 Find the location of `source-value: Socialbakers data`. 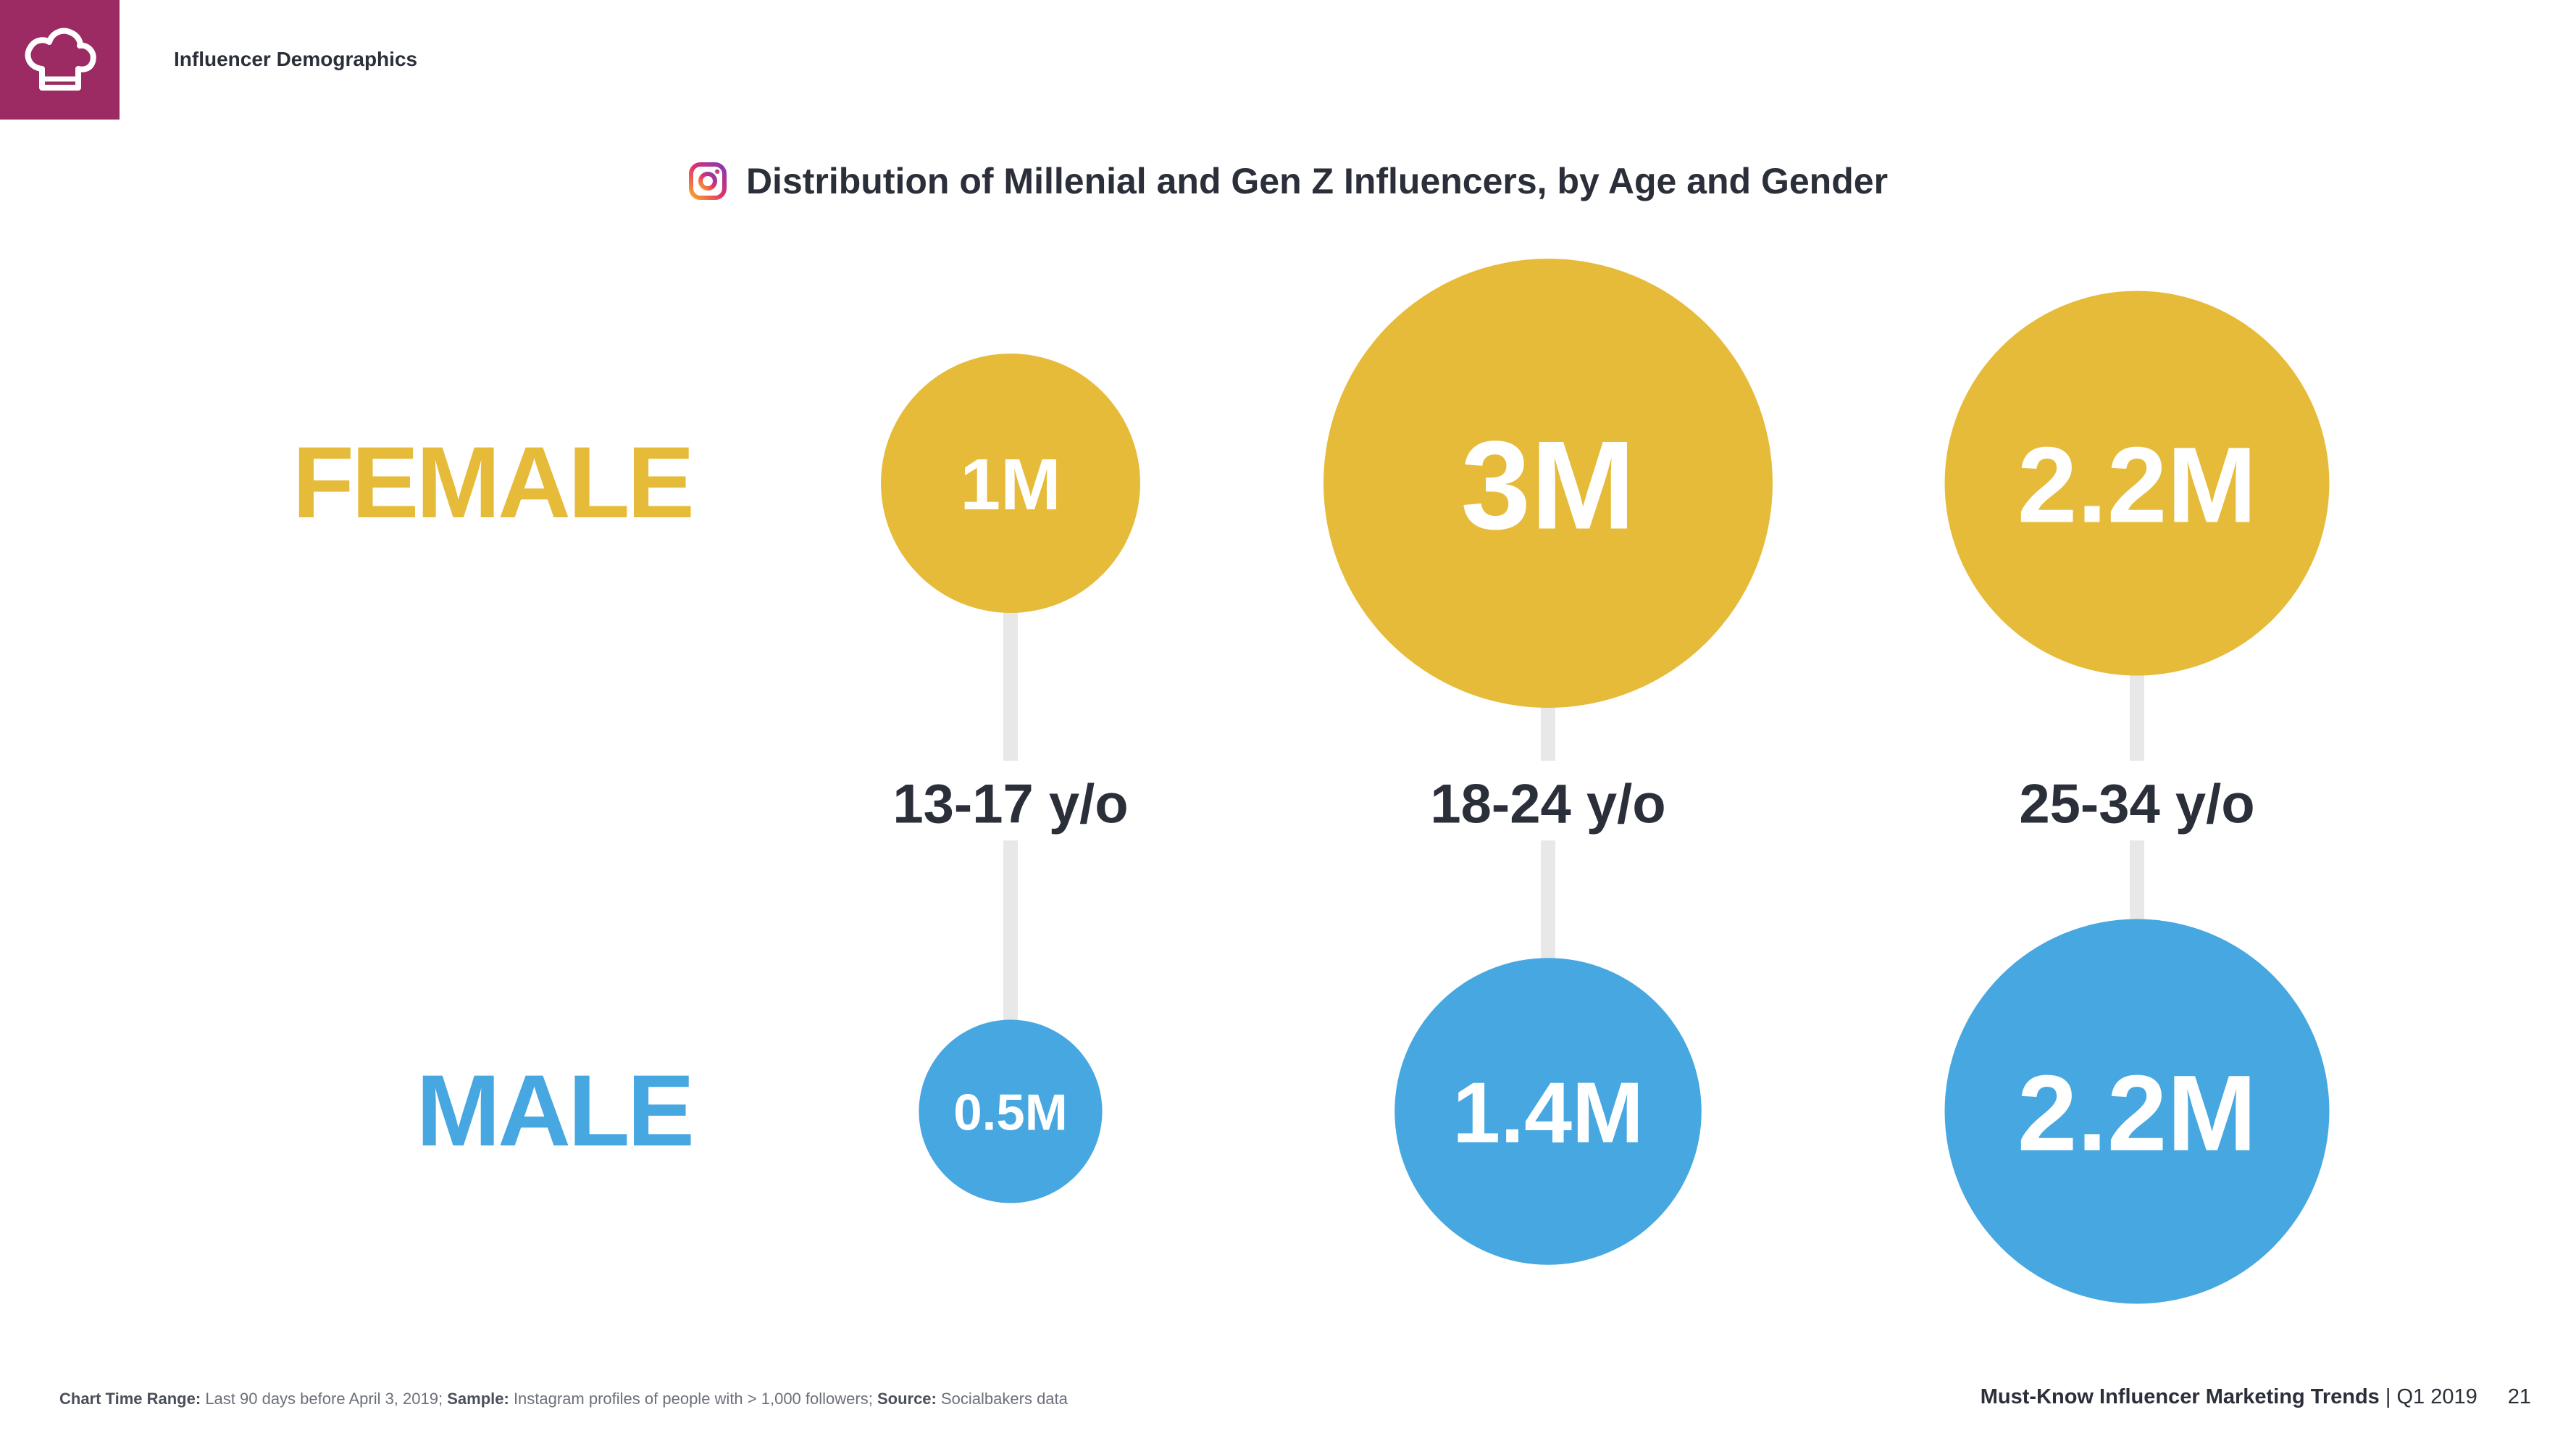

source-value: Socialbakers data is located at coordinates (1004, 1399).